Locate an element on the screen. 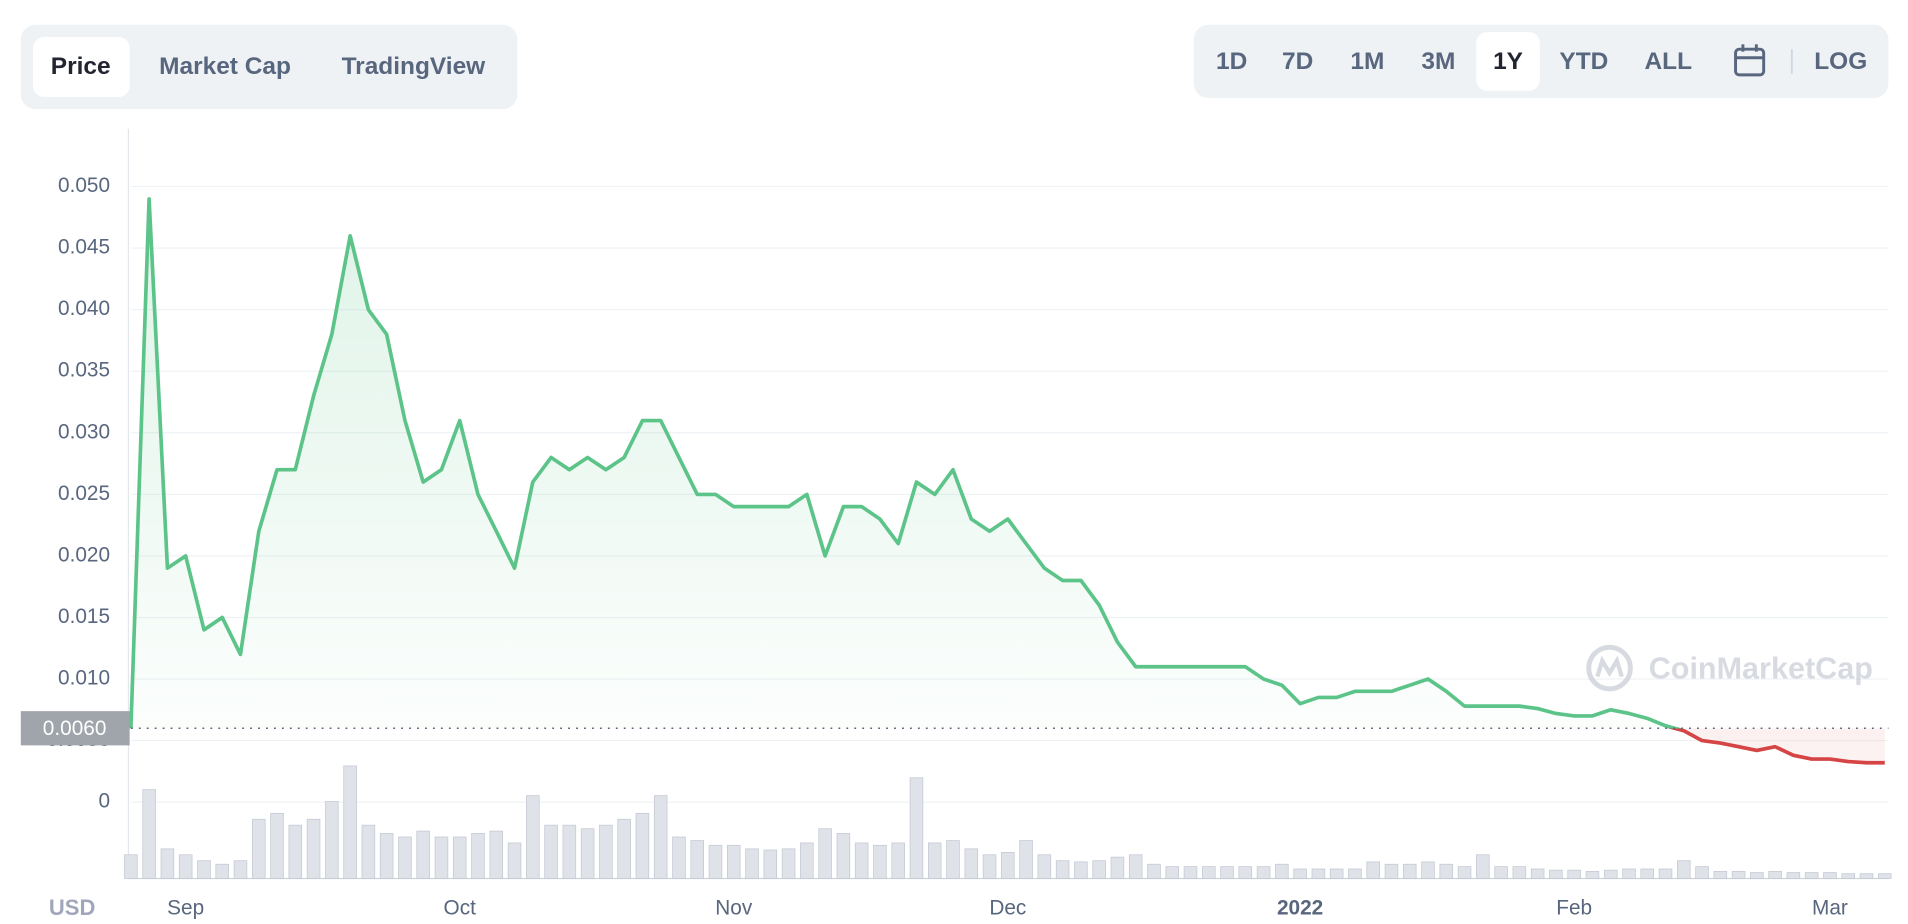  tab: Price is located at coordinates (81, 66).